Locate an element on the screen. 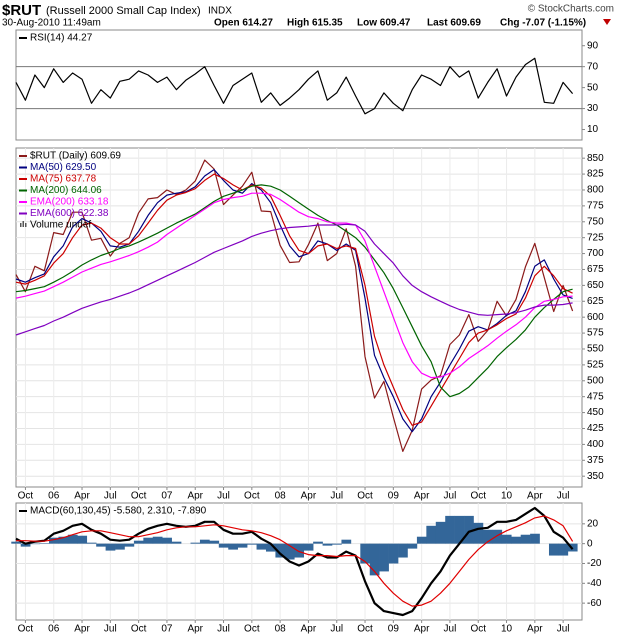  x-tick-label: 10 is located at coordinates (507, 496).